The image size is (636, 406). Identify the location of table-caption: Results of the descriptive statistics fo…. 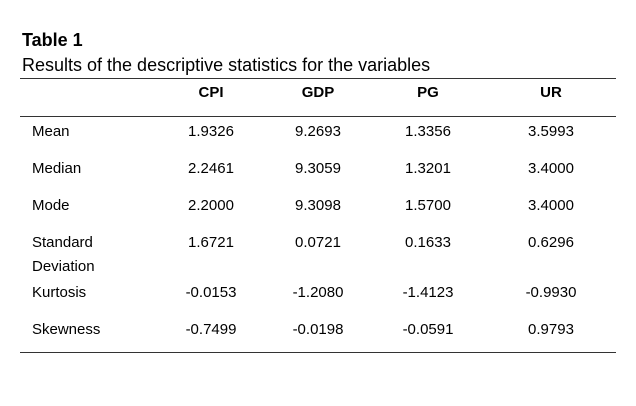
(226, 65).